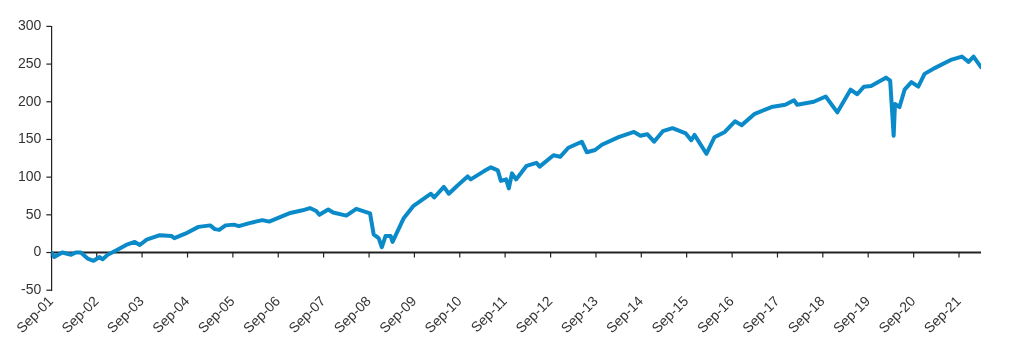 The height and width of the screenshot is (348, 1019). What do you see at coordinates (31, 289) in the screenshot?
I see `y-tick-label: -50` at bounding box center [31, 289].